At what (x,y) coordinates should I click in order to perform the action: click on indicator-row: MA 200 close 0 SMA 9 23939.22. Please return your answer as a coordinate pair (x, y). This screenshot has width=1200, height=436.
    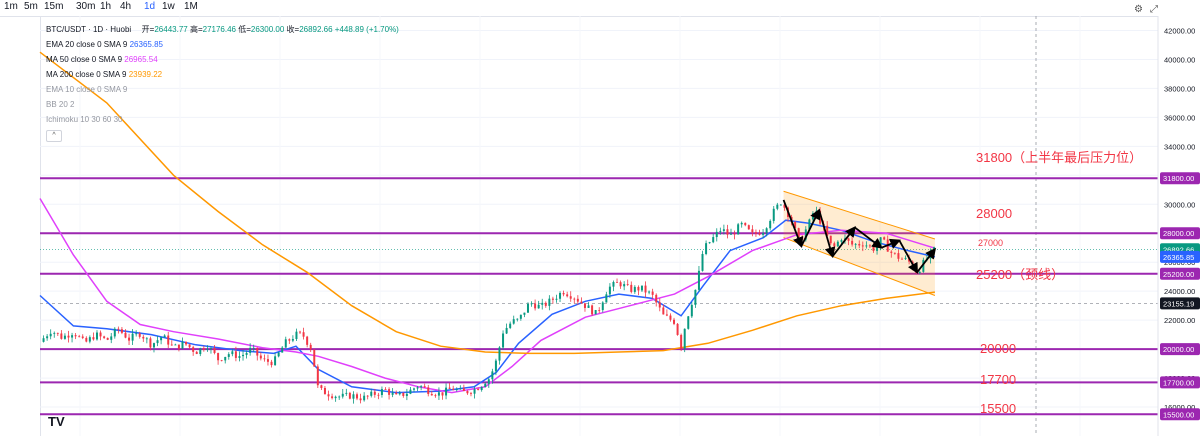
    Looking at the image, I should click on (222, 74).